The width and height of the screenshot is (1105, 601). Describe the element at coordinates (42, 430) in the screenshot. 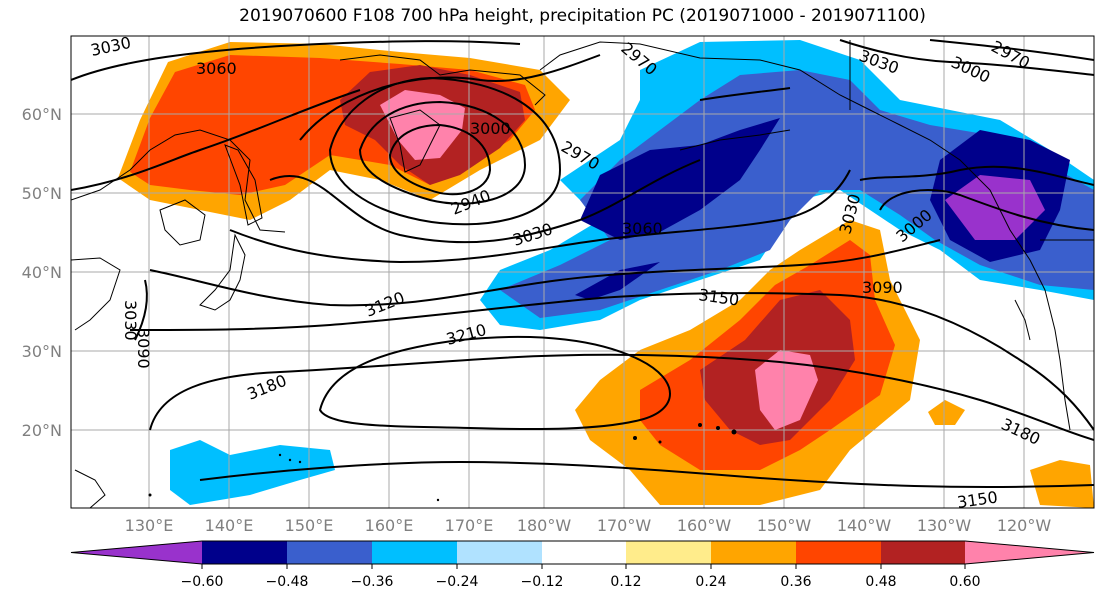

I see `lat-label: 20°N` at that location.